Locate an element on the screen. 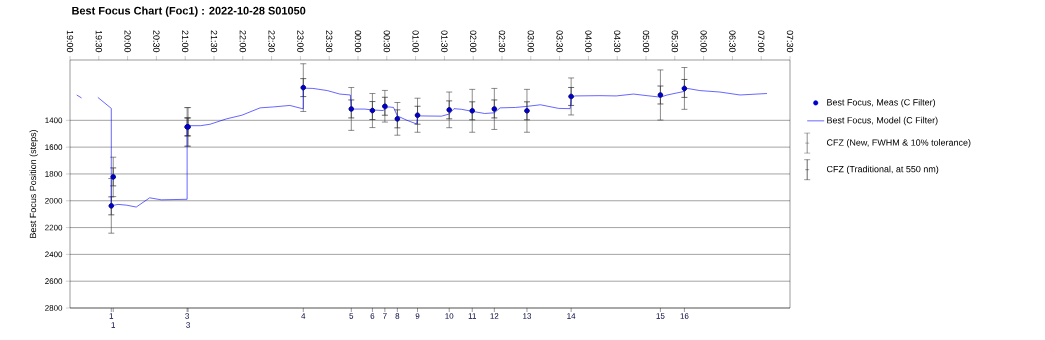 The image size is (1045, 340). x-tick-label: 23:00 is located at coordinates (300, 41).